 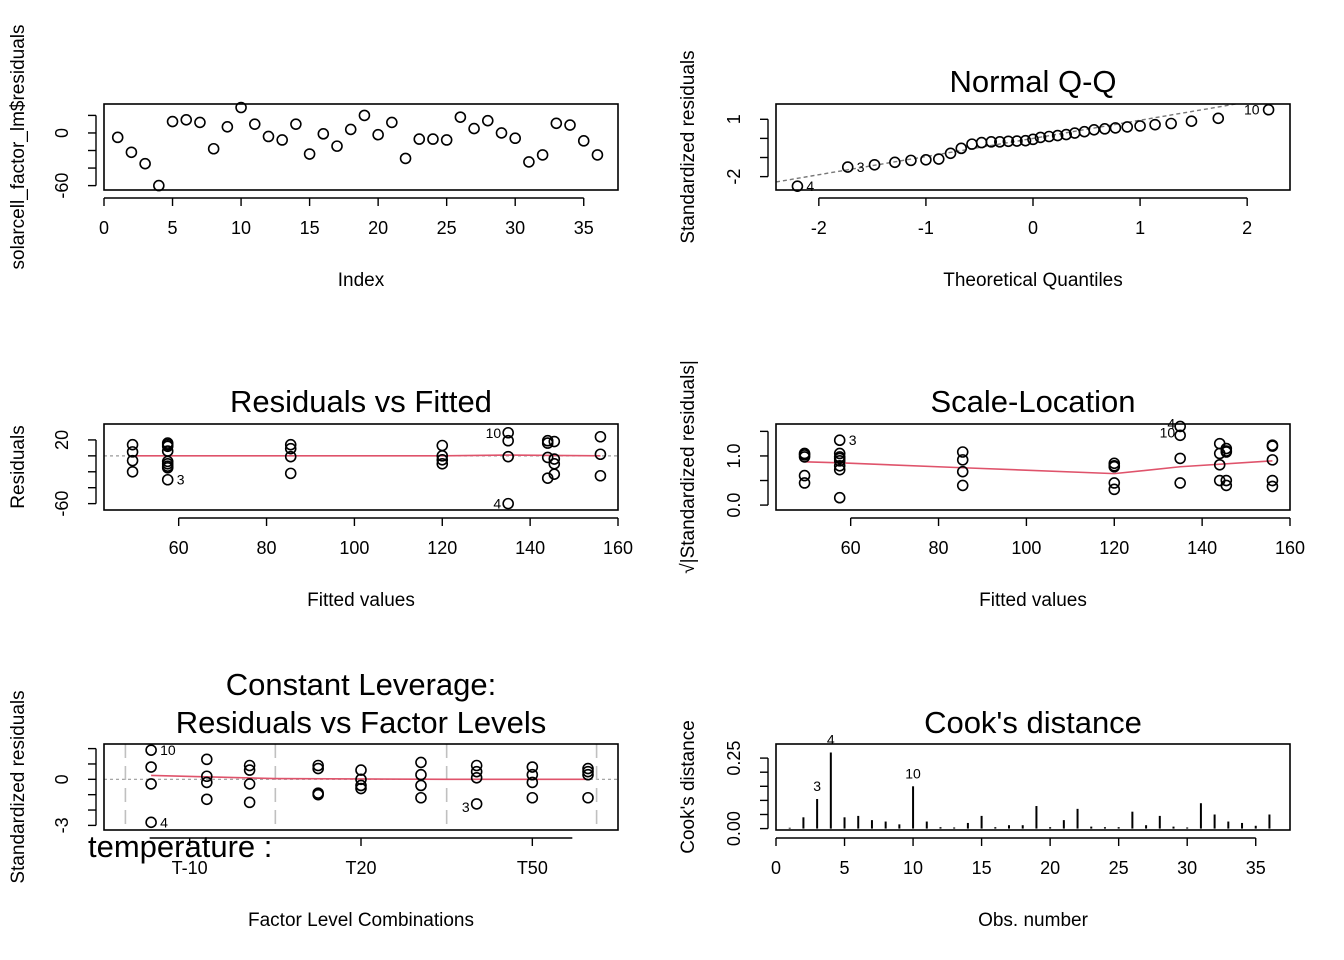 What do you see at coordinates (1026, 548) in the screenshot?
I see `x-tick-label: 100` at bounding box center [1026, 548].